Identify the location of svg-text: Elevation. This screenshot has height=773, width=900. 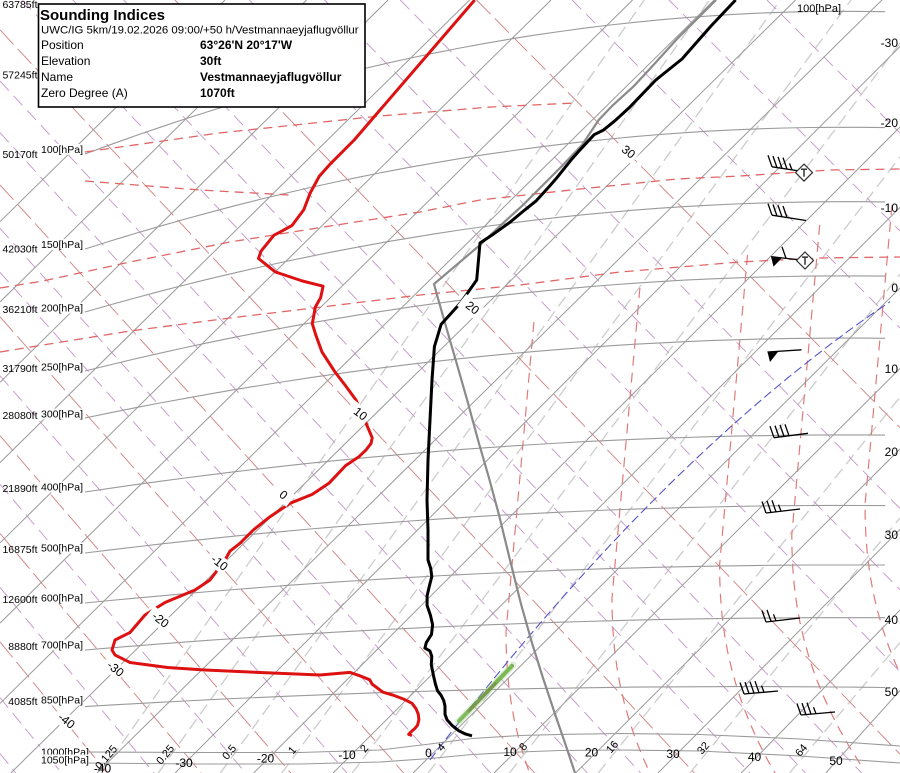
(65, 61).